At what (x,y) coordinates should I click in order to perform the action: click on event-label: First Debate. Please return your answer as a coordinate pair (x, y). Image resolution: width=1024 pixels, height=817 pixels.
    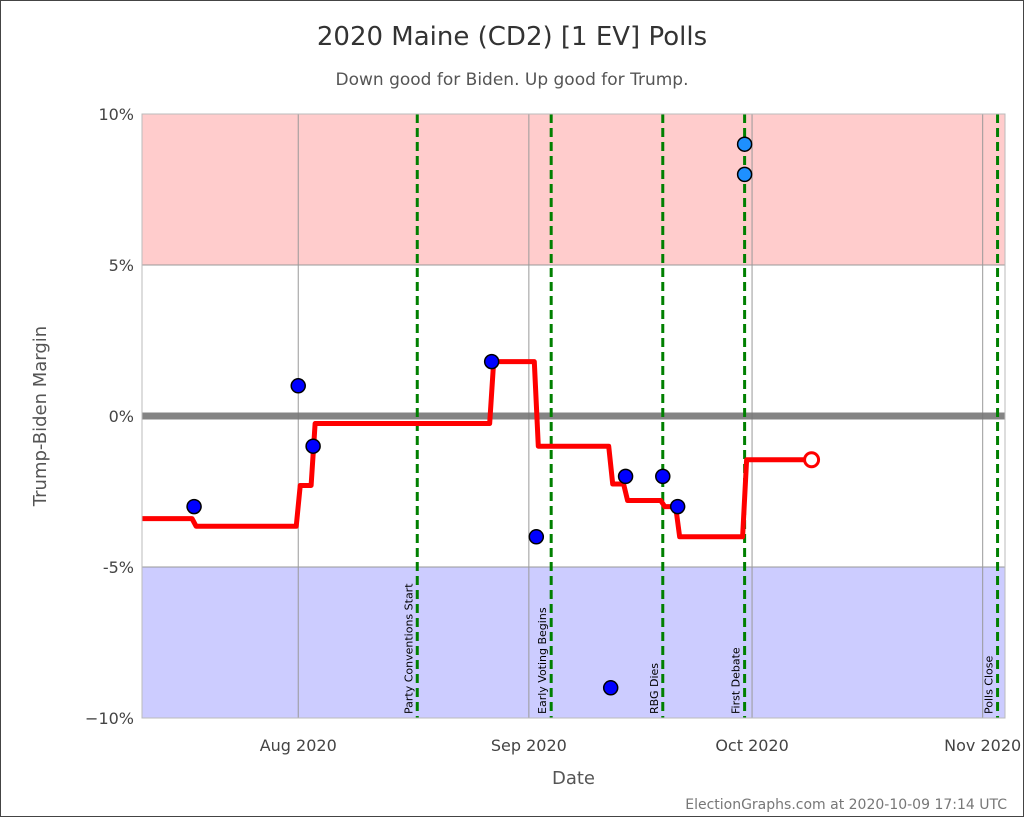
    Looking at the image, I should click on (736, 680).